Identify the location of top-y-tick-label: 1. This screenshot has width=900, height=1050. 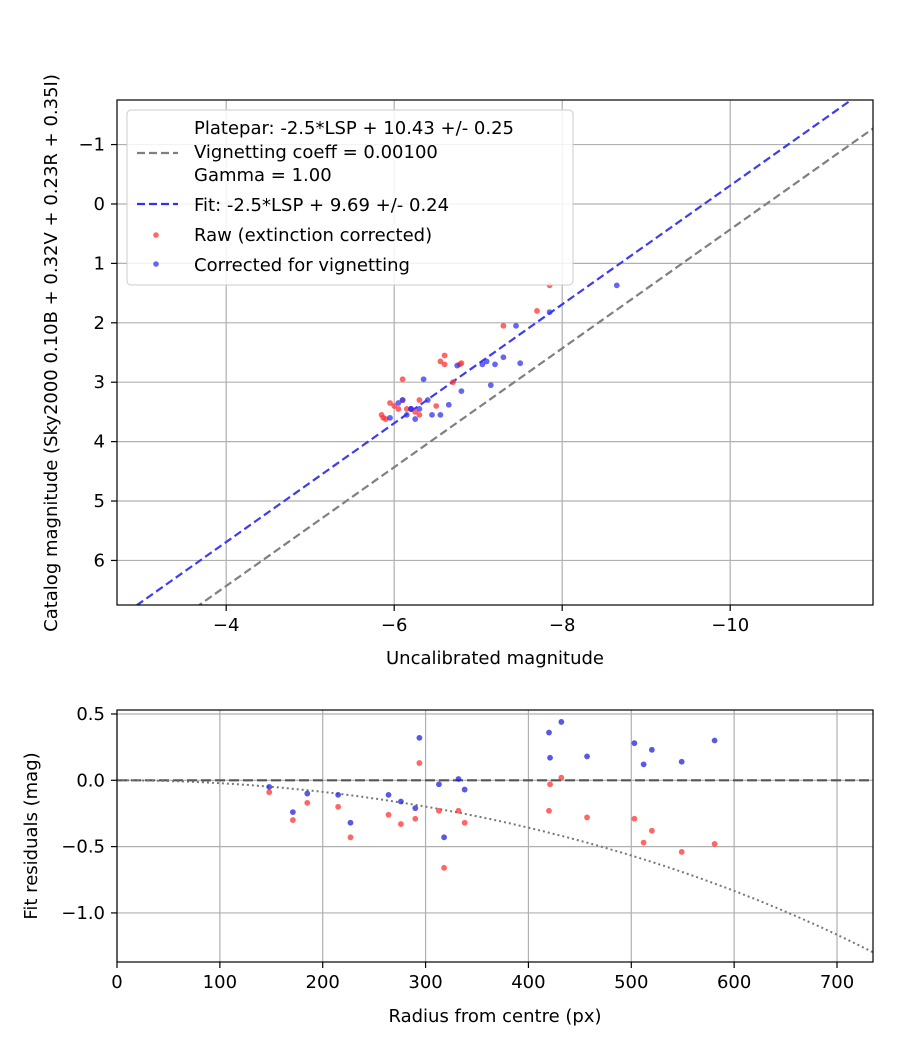
(99, 263).